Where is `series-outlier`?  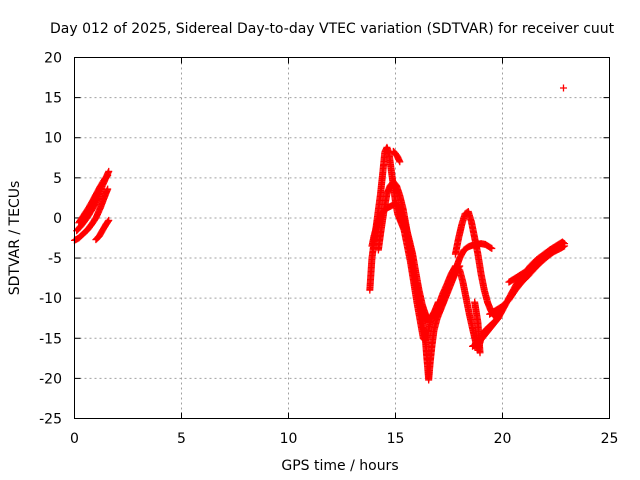 series-outlier is located at coordinates (563, 88).